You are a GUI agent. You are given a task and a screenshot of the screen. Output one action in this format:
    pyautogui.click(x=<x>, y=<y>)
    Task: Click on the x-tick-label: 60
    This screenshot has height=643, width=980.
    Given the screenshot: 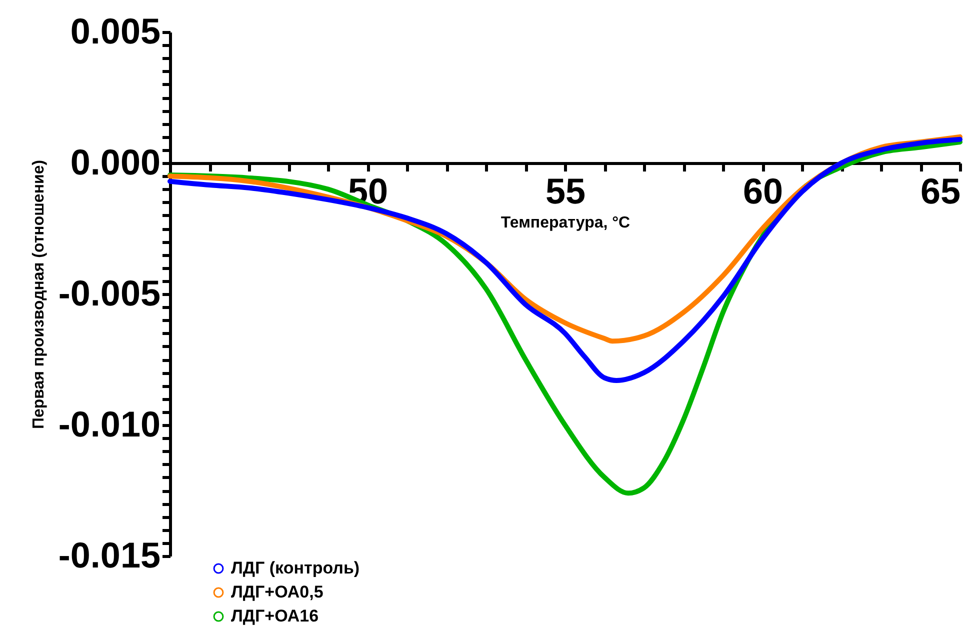 What is the action you would take?
    pyautogui.click(x=763, y=191)
    